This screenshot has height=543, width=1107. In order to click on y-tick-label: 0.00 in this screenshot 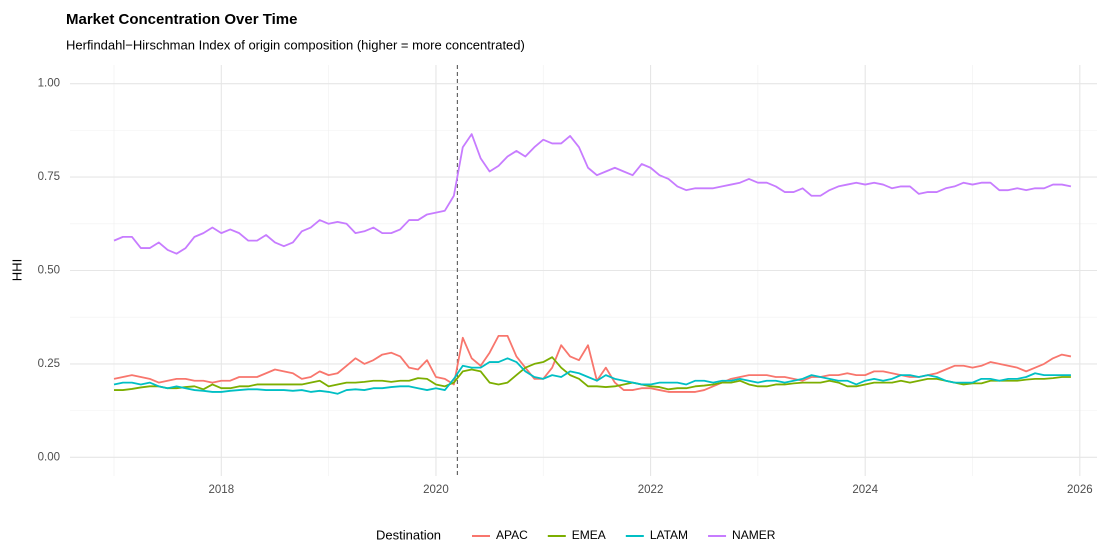, I will do `click(49, 457)`.